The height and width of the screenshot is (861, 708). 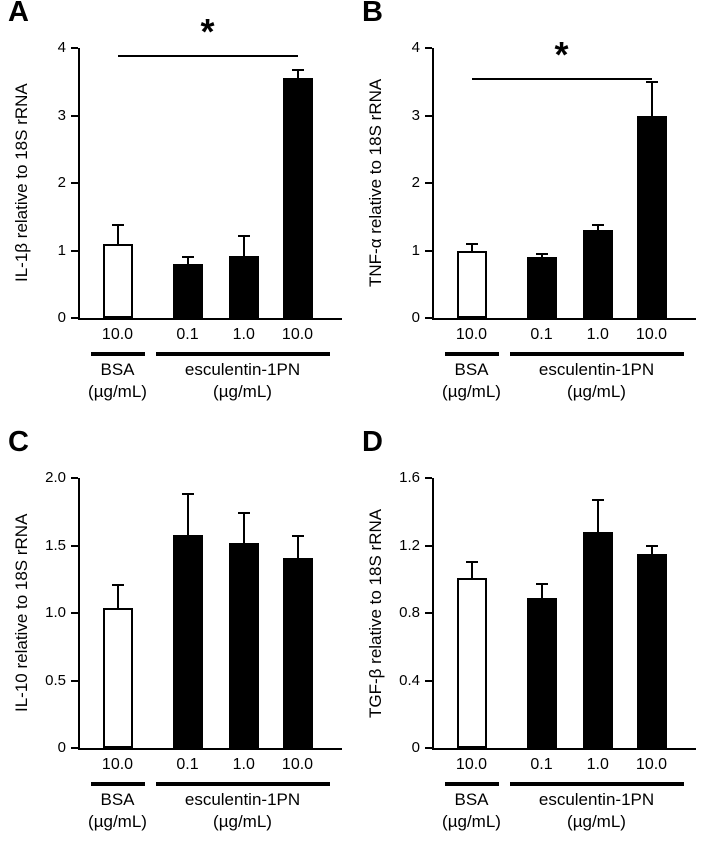 I want to click on y-tick-label: 1.0, so click(x=55, y=612).